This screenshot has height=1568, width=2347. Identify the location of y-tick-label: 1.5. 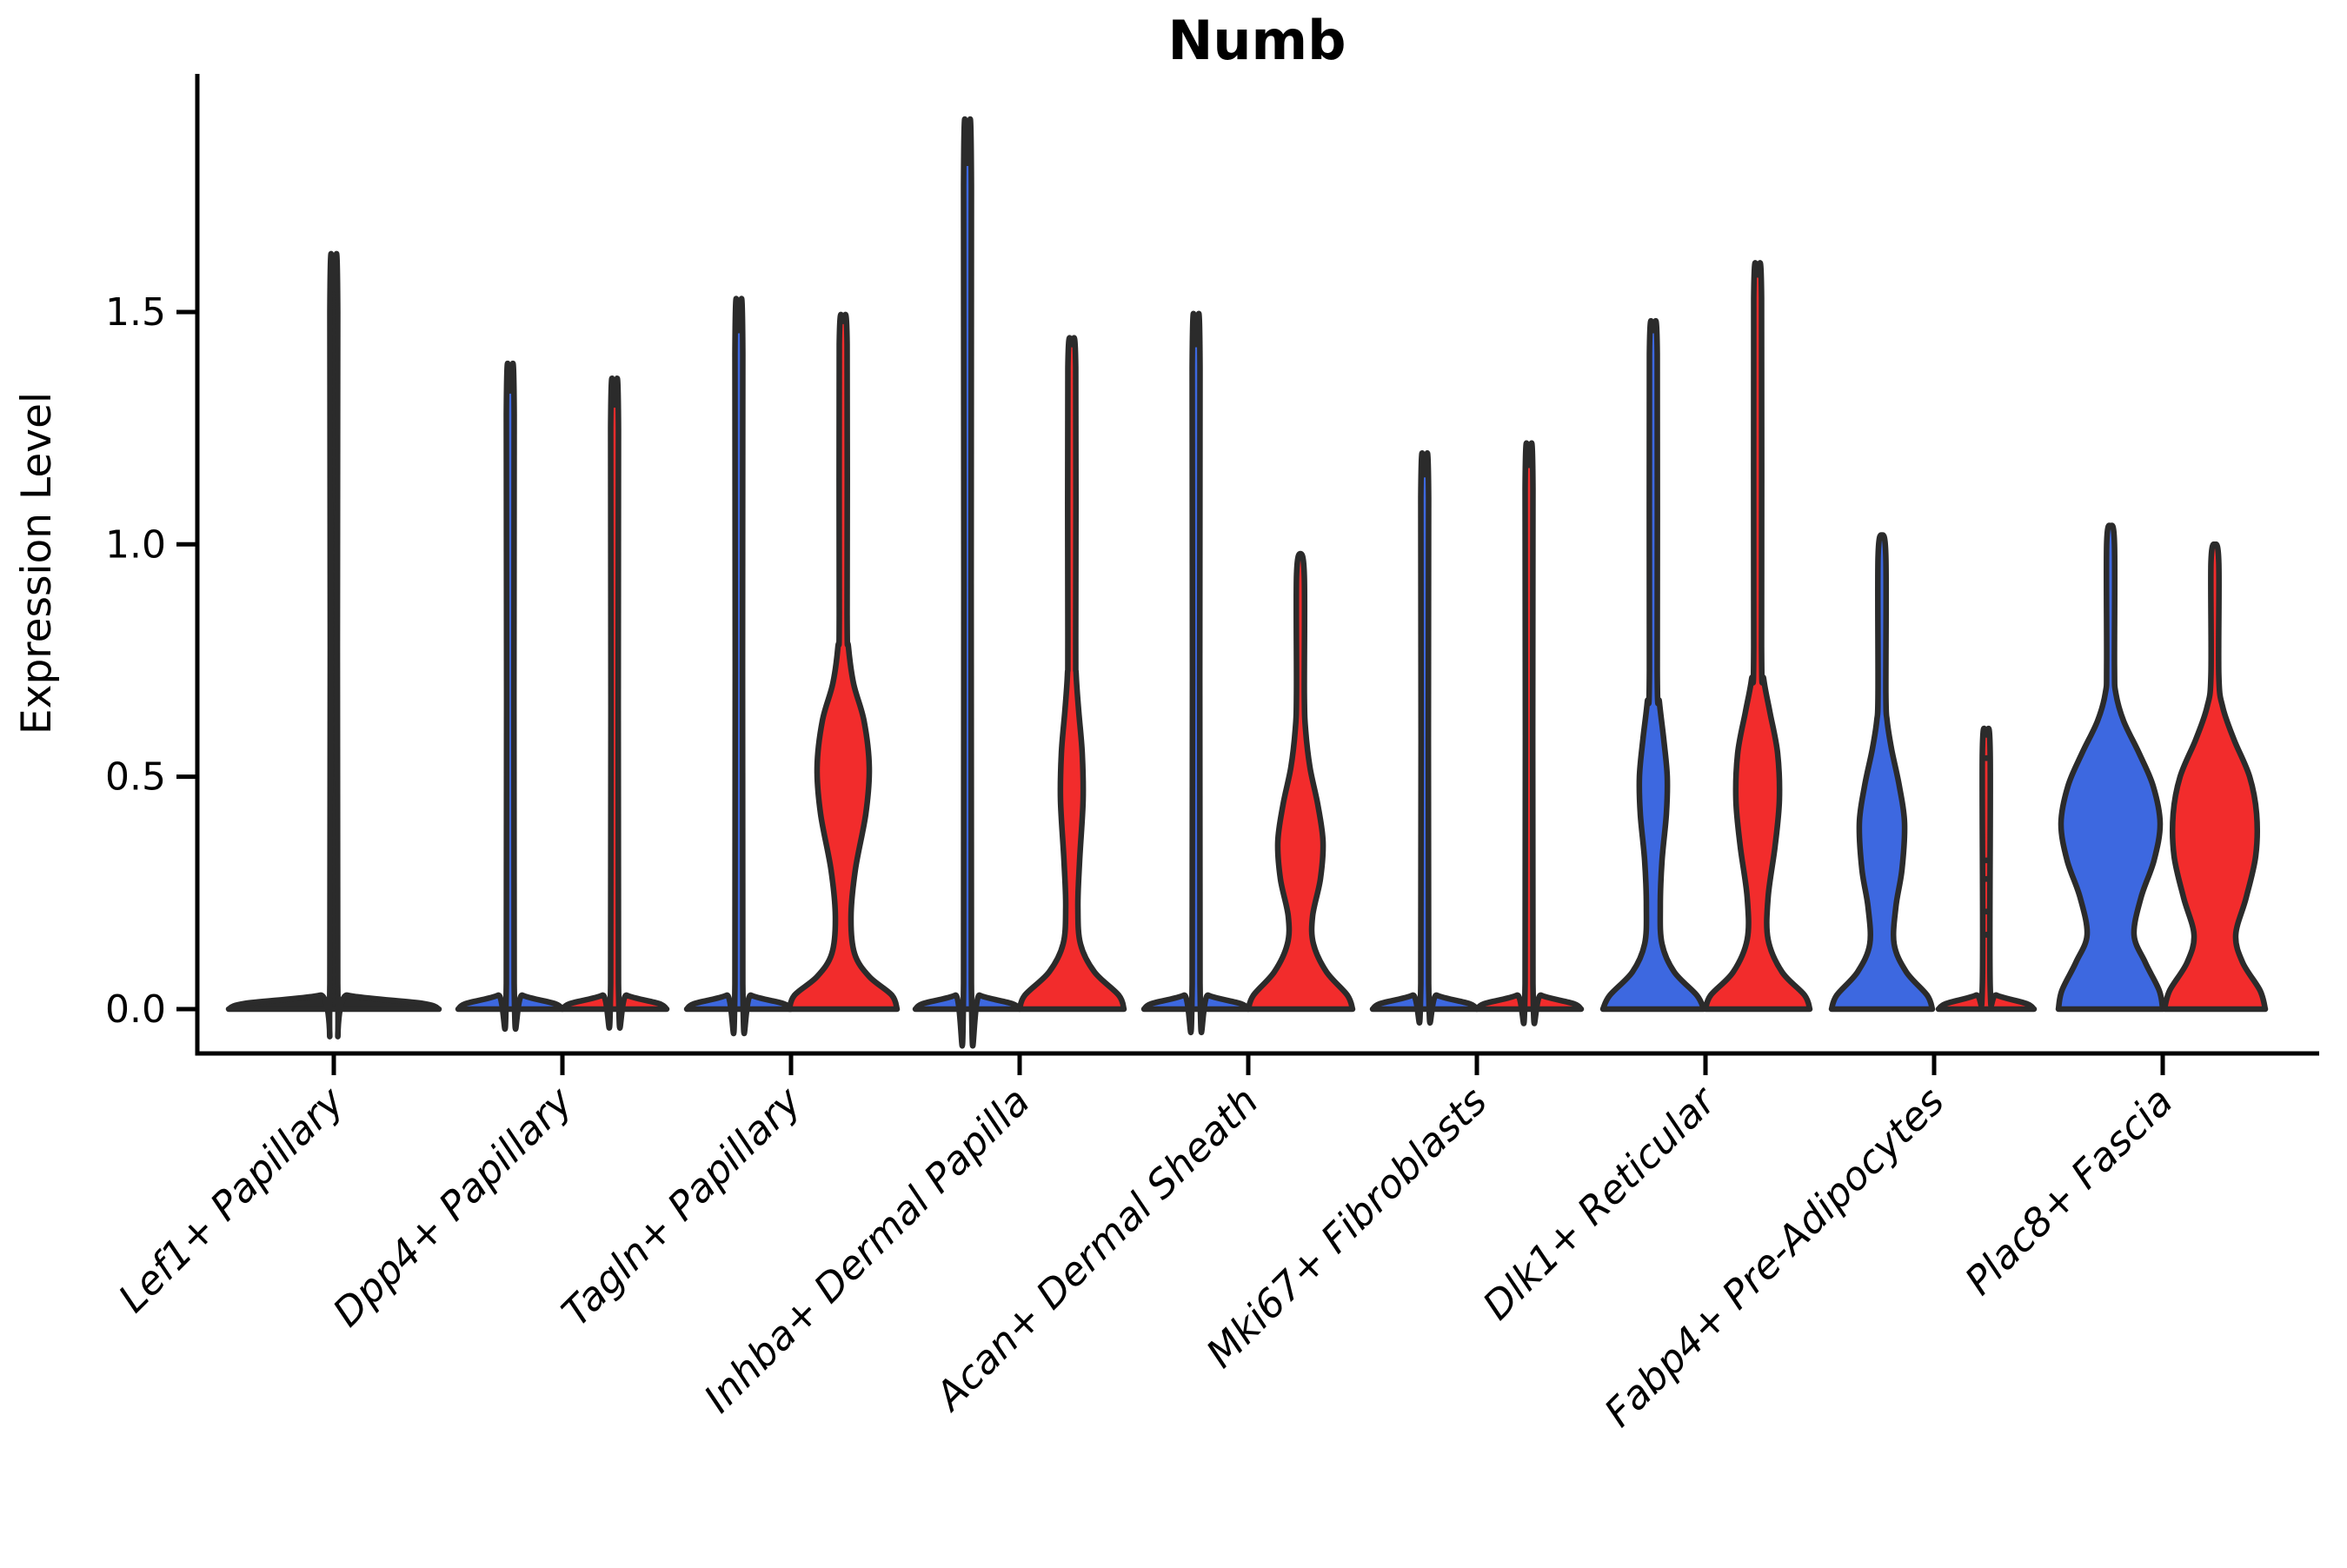
(135, 312).